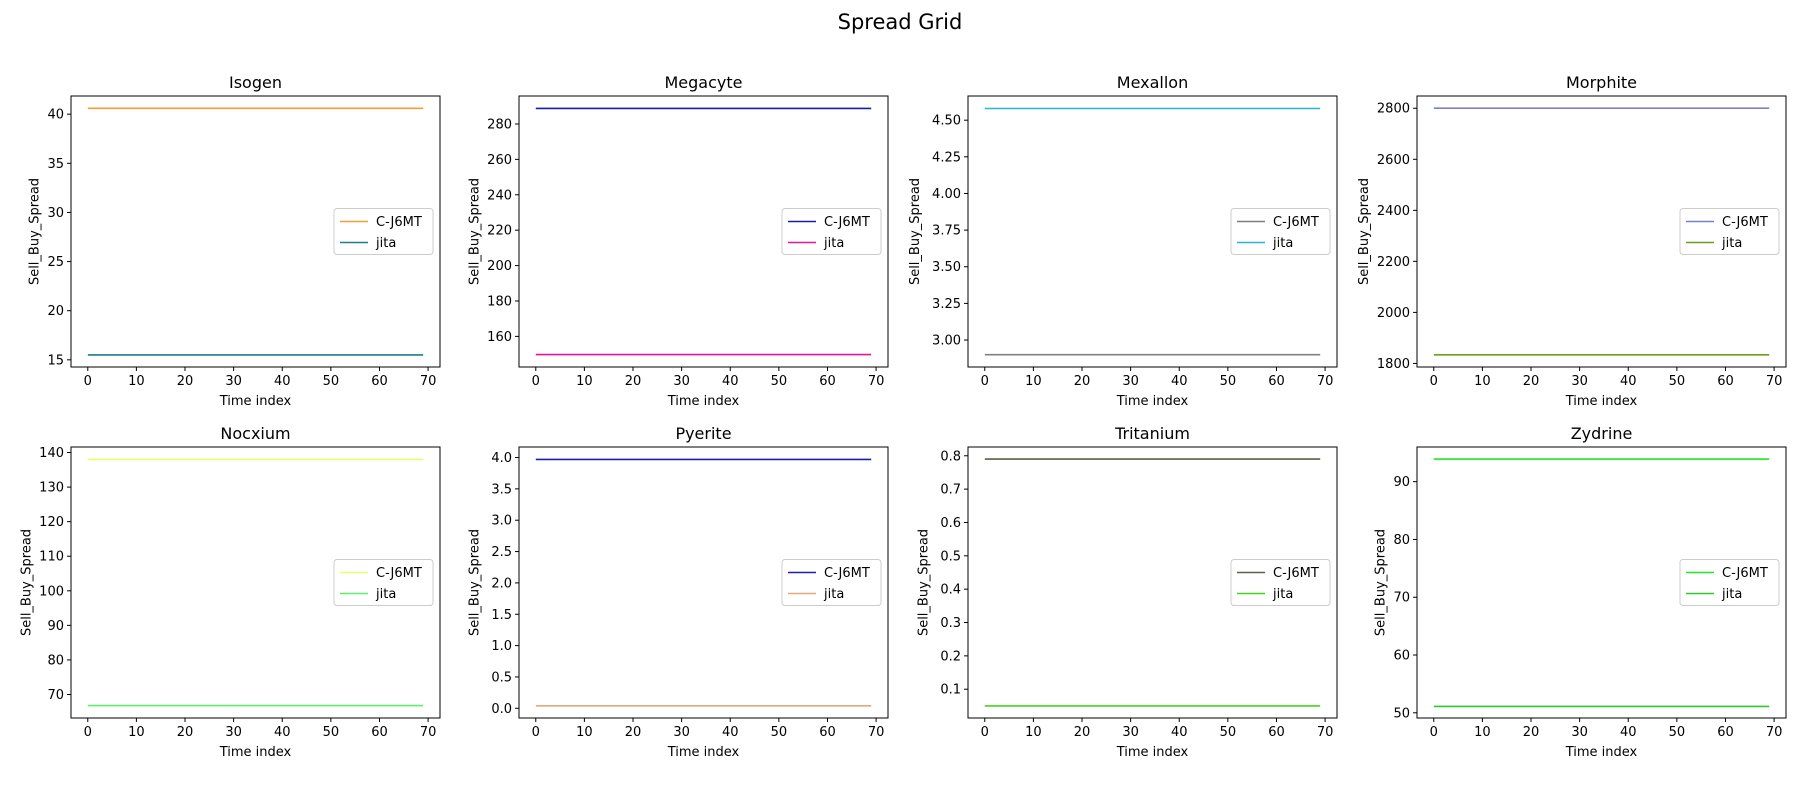  What do you see at coordinates (55, 311) in the screenshot?
I see `y-tick-label: 20` at bounding box center [55, 311].